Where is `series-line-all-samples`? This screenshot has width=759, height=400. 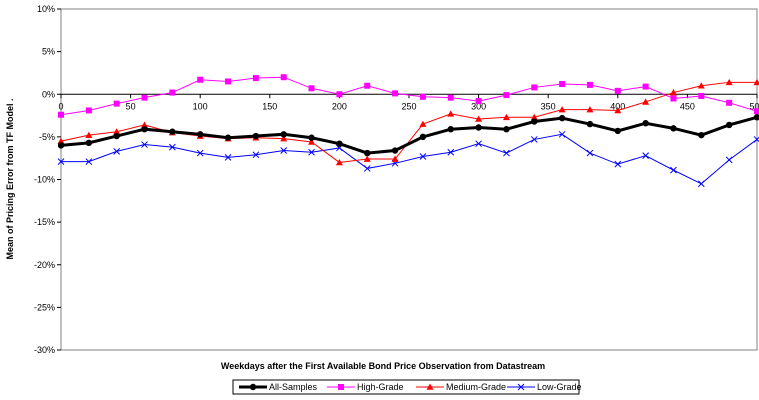
series-line-all-samples is located at coordinates (409, 135).